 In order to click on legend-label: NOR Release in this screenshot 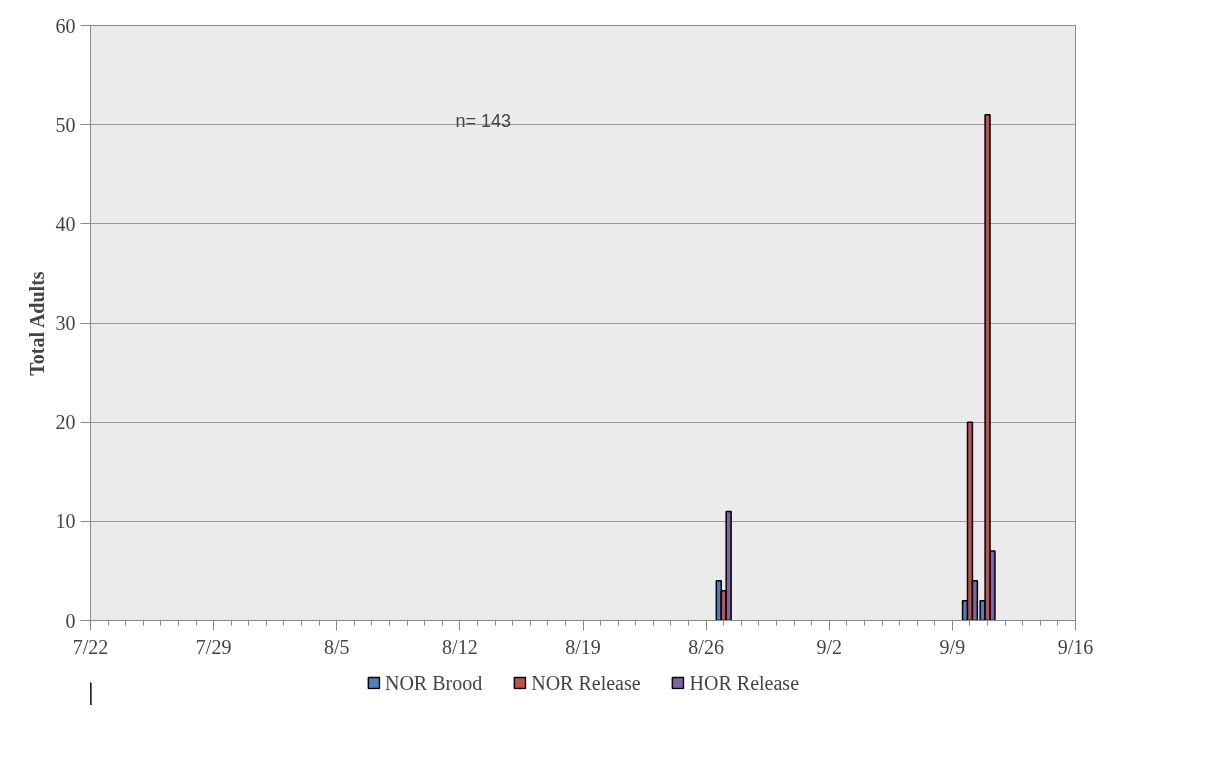, I will do `click(586, 682)`.